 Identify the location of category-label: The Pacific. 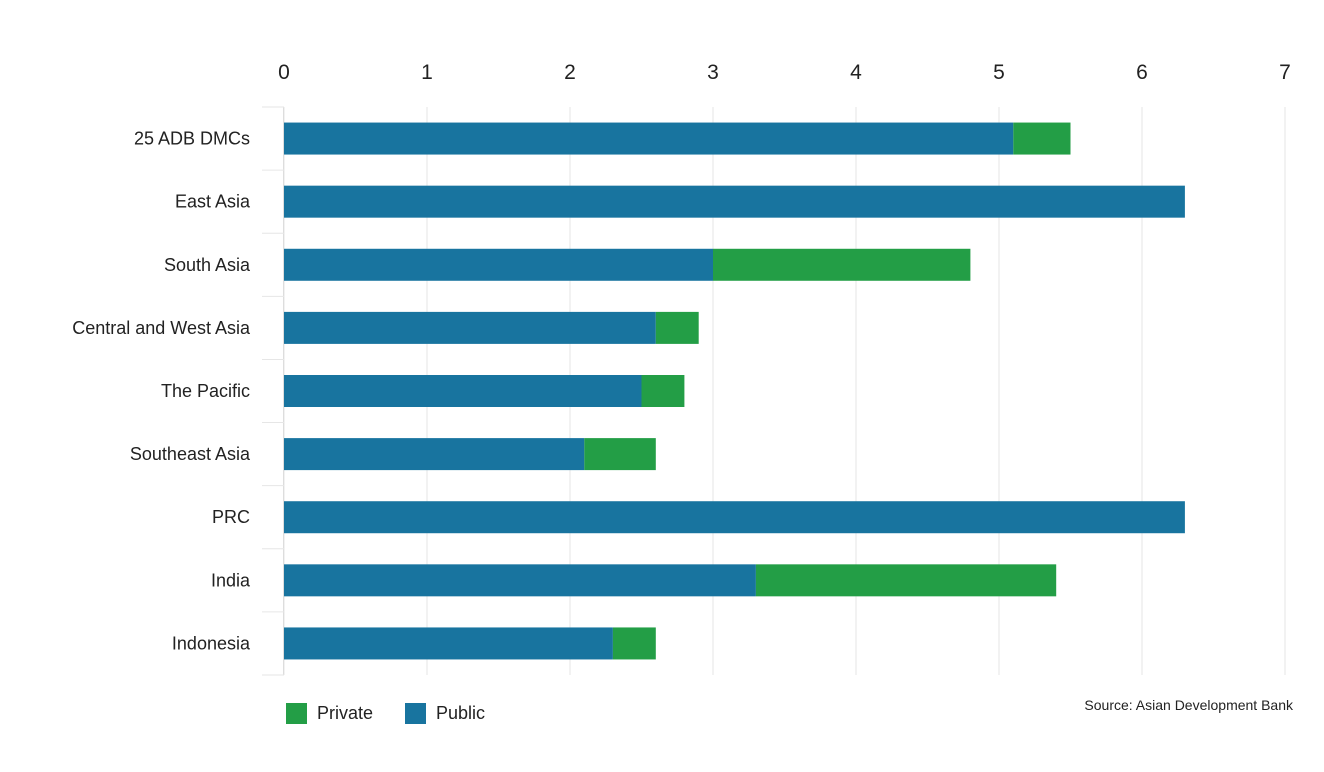
(205, 391).